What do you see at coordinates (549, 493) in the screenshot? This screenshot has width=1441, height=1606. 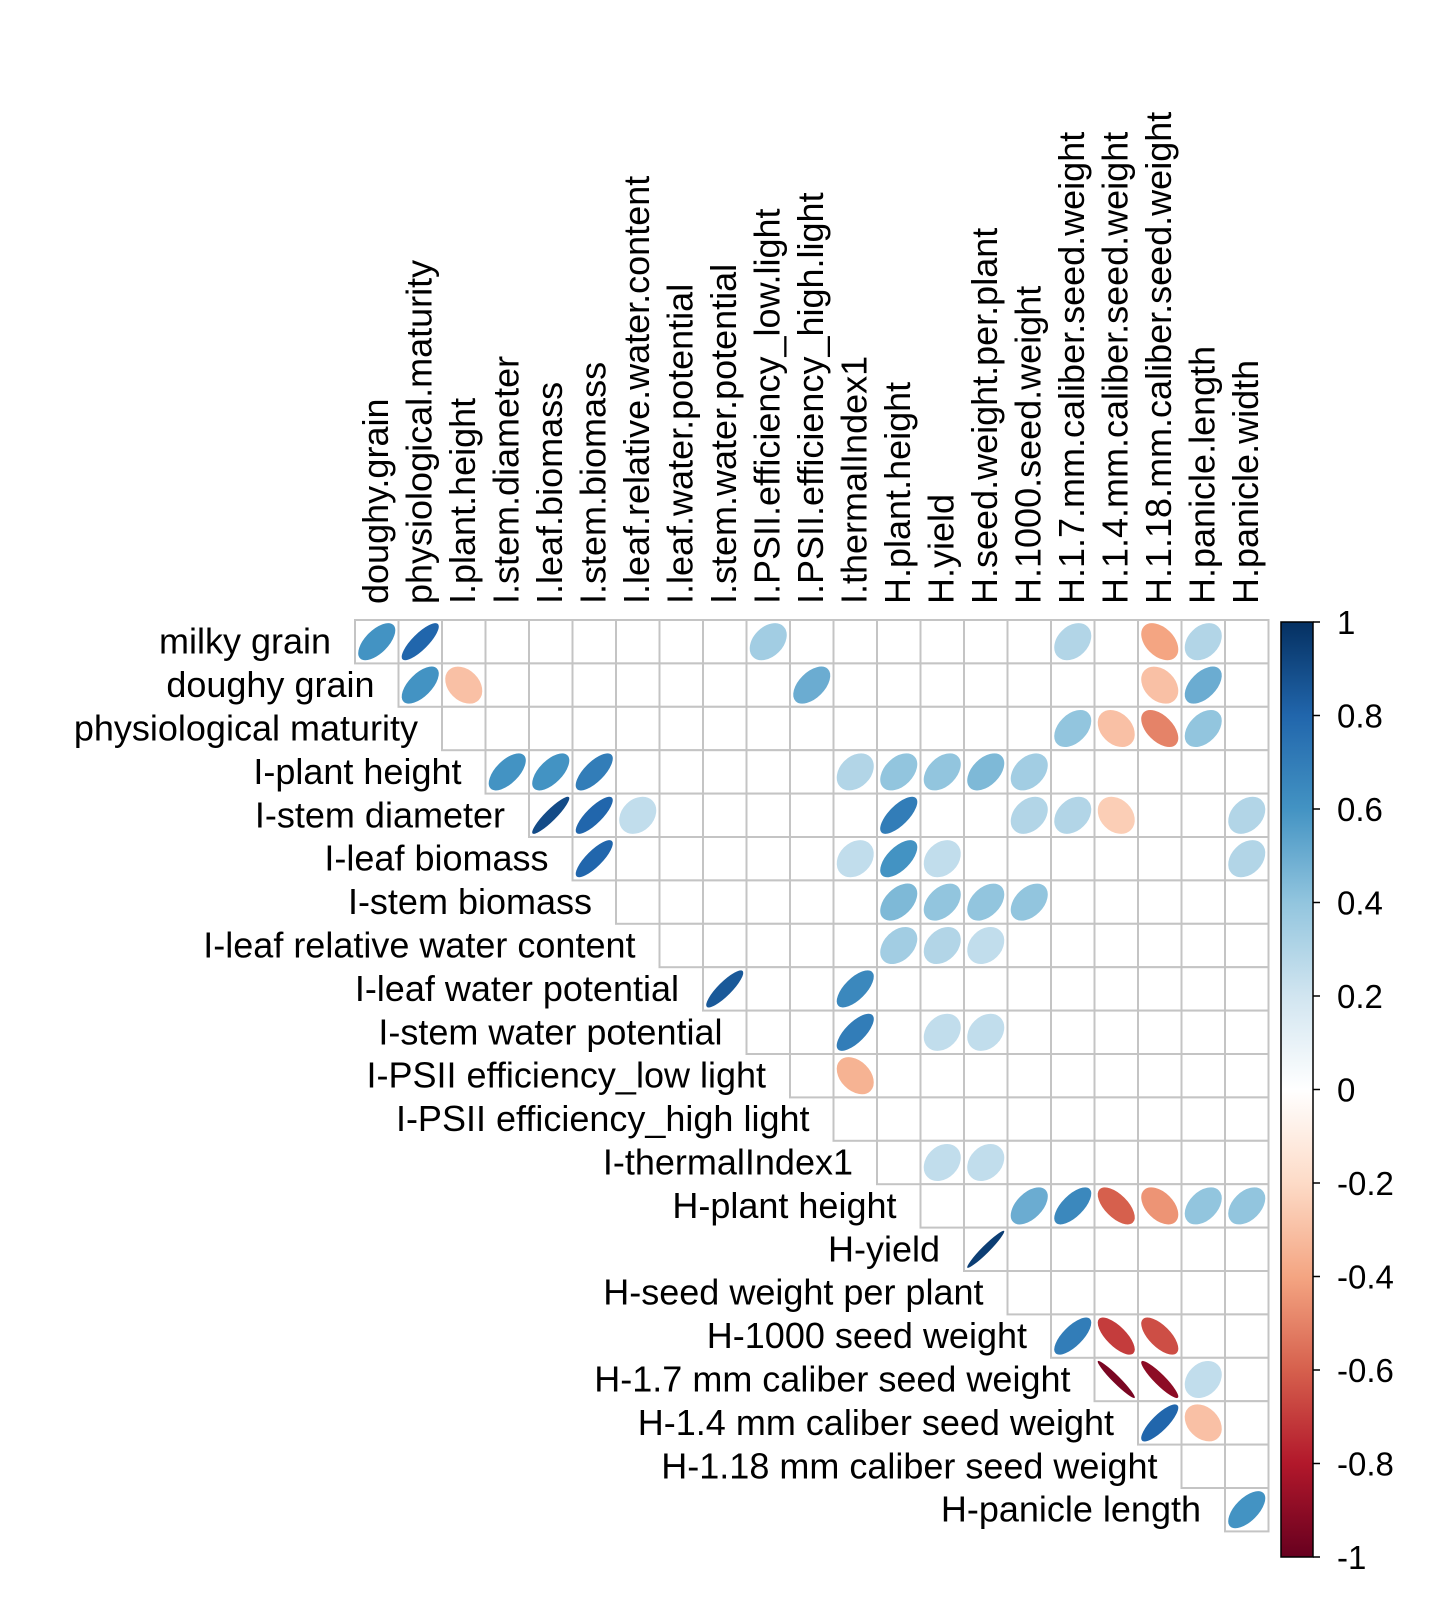 I see `column-label: I.leaf.biomass` at bounding box center [549, 493].